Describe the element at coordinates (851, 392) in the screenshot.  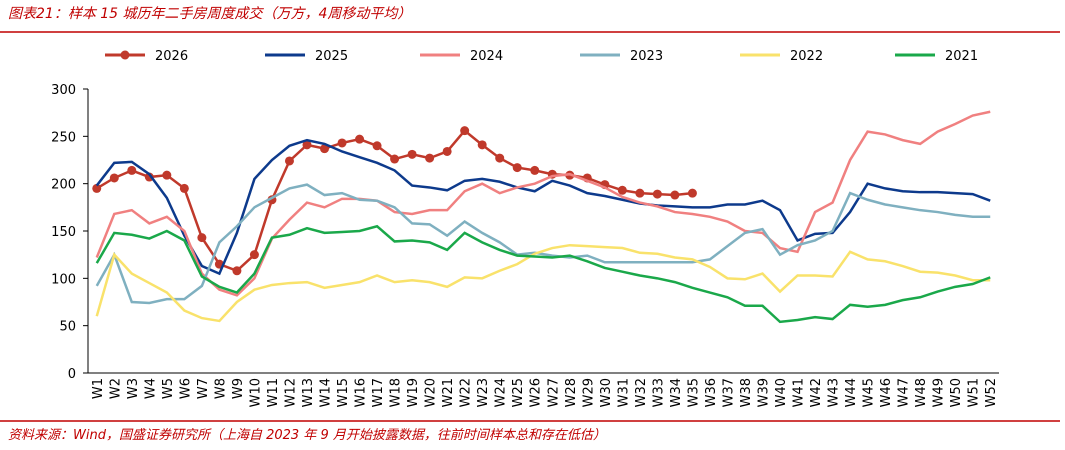
I see `x-tick-label: W44` at that location.